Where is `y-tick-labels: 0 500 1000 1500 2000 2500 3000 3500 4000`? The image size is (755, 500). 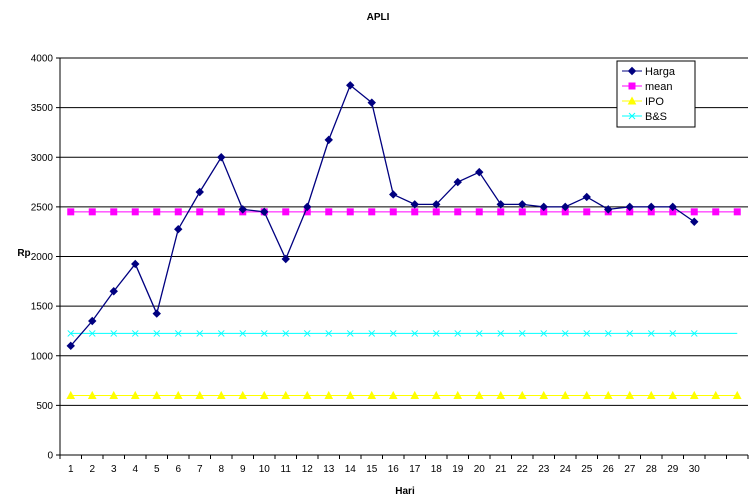
y-tick-labels: 0 500 1000 1500 2000 2500 3000 3500 4000 is located at coordinates (42, 258).